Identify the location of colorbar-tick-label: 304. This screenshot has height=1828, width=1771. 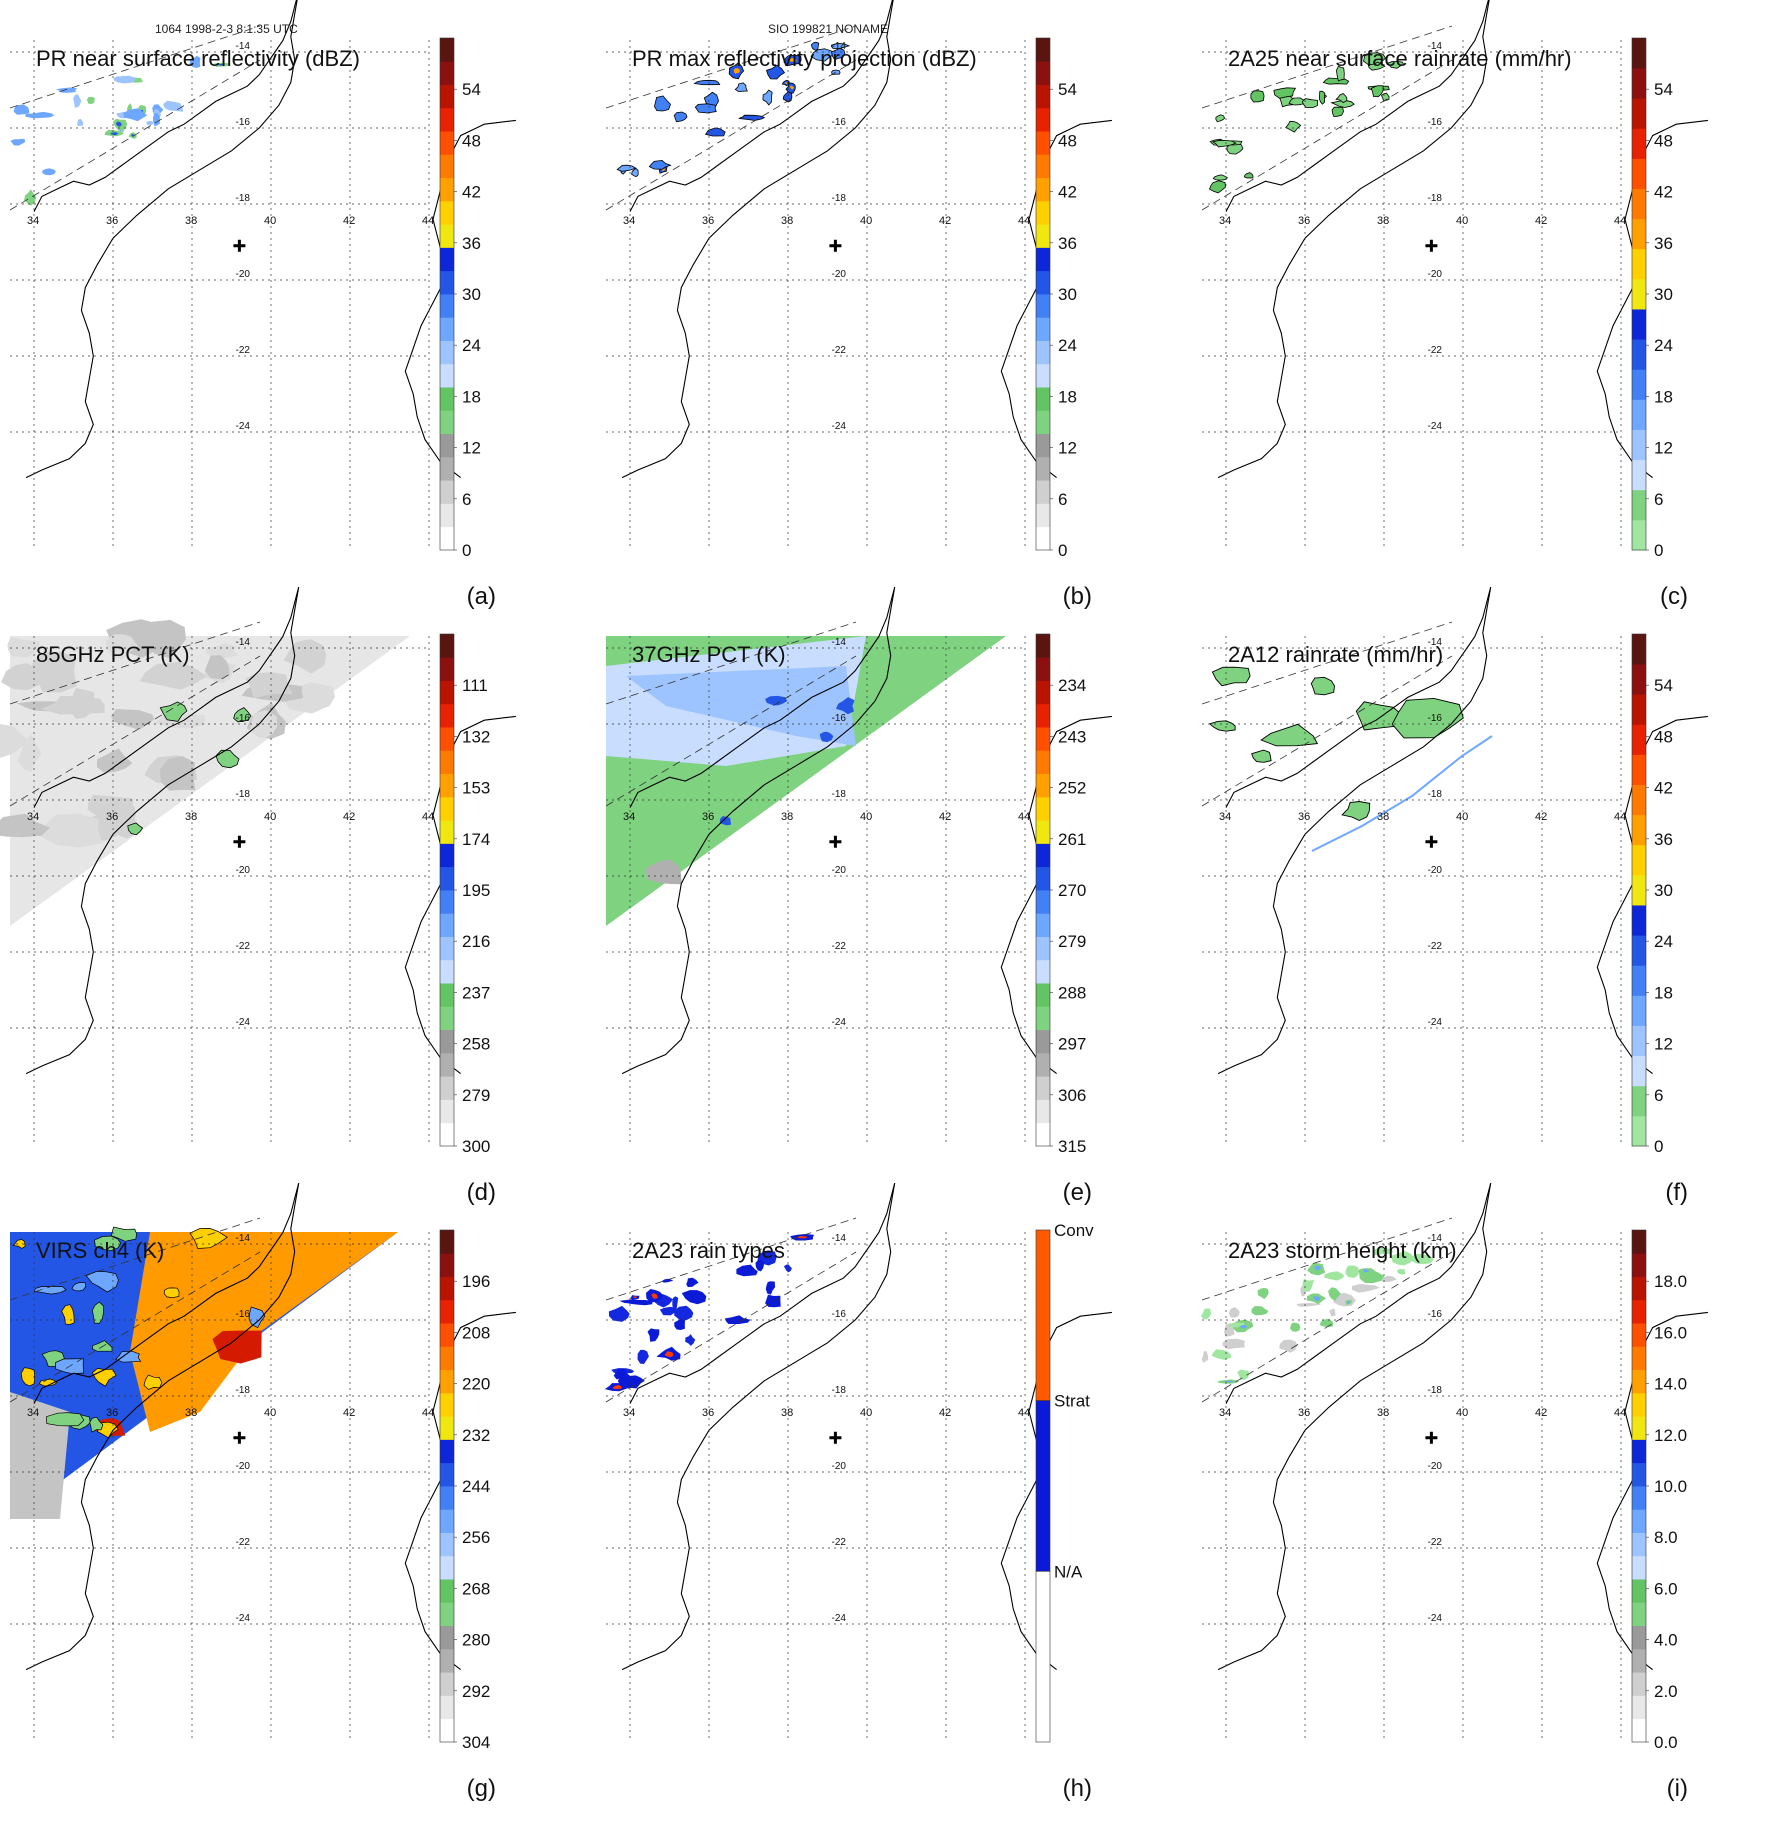
(476, 1742).